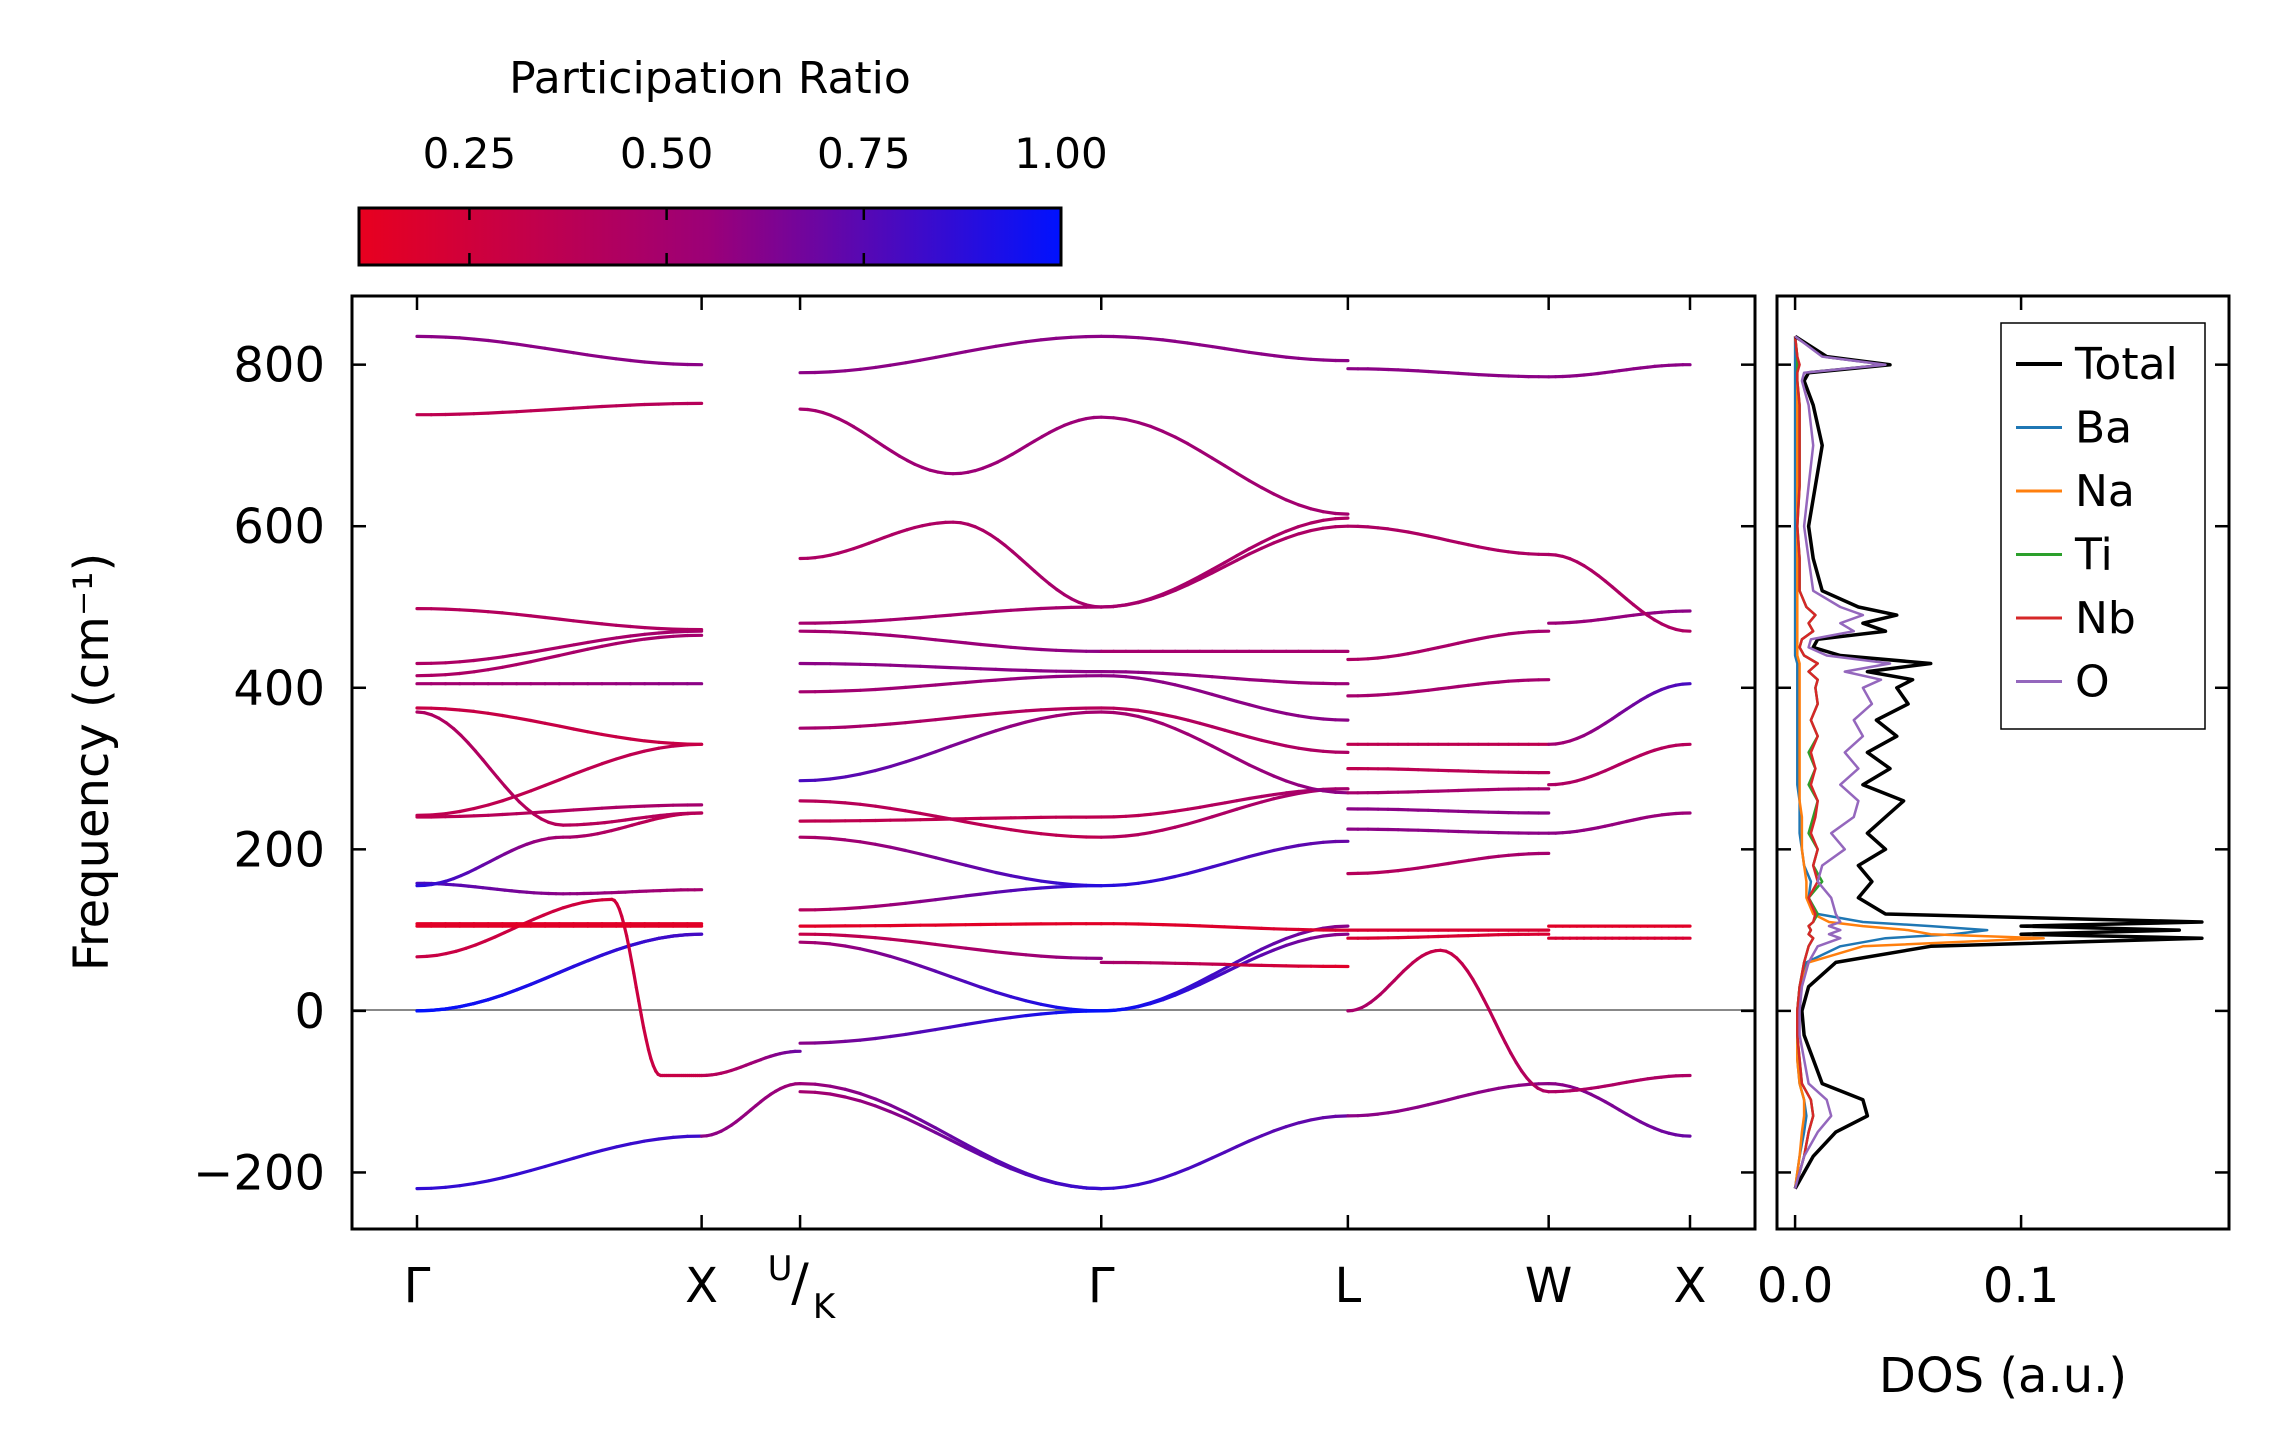 The image size is (2271, 1455). What do you see at coordinates (864, 153) in the screenshot?
I see `colorbar-tick-label: 0.75` at bounding box center [864, 153].